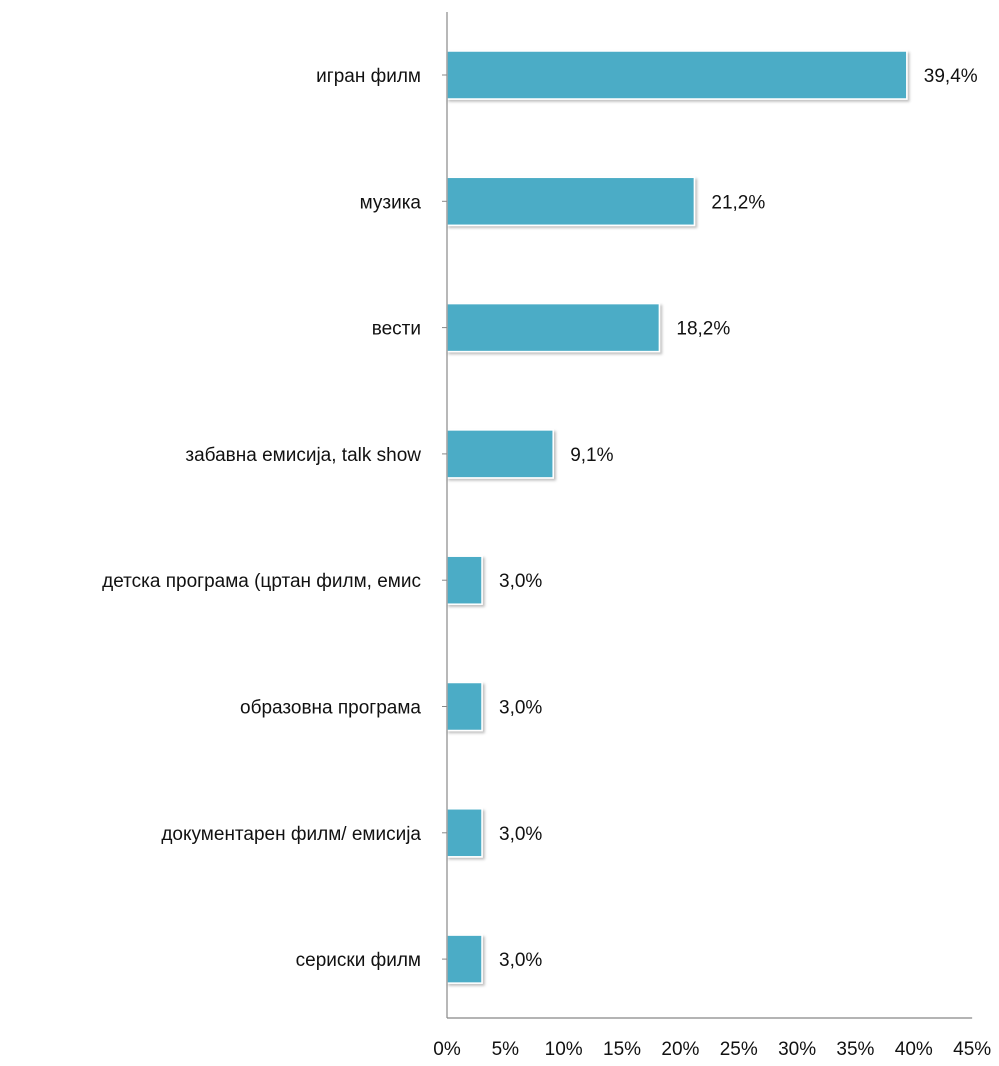 This screenshot has height=1066, width=999. I want to click on data-label: 39,4%, so click(951, 76).